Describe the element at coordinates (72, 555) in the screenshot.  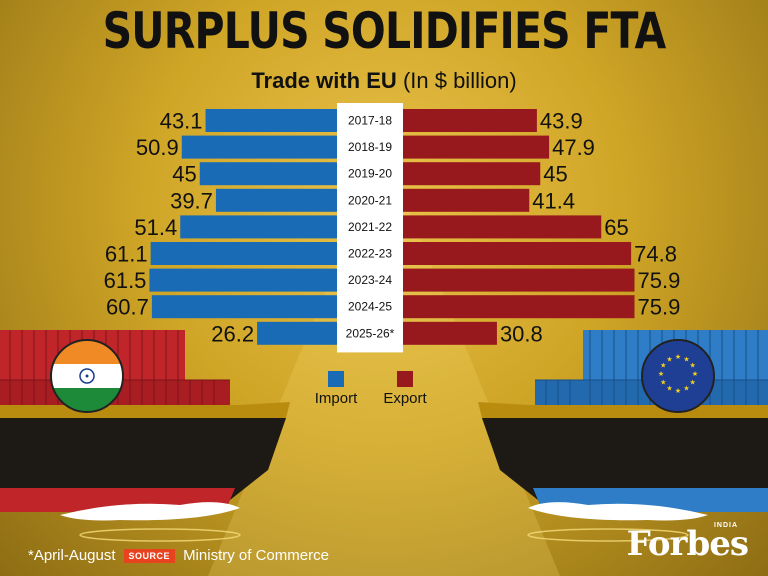
I see `footnote-note: *April-August` at that location.